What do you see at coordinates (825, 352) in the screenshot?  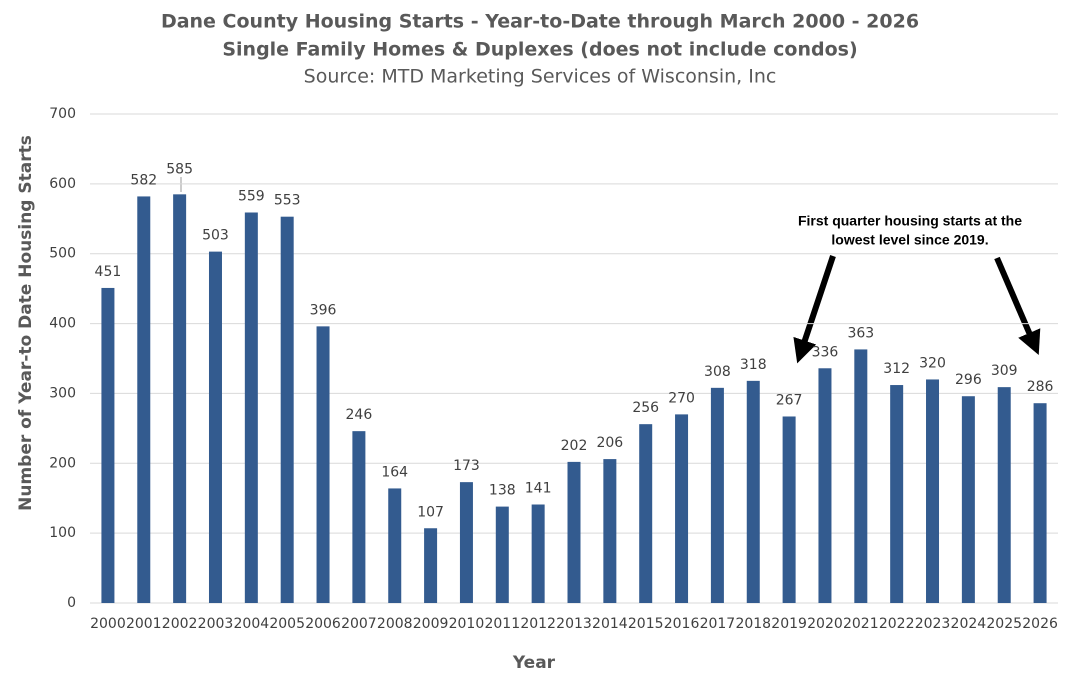 I see `data-label: 336` at bounding box center [825, 352].